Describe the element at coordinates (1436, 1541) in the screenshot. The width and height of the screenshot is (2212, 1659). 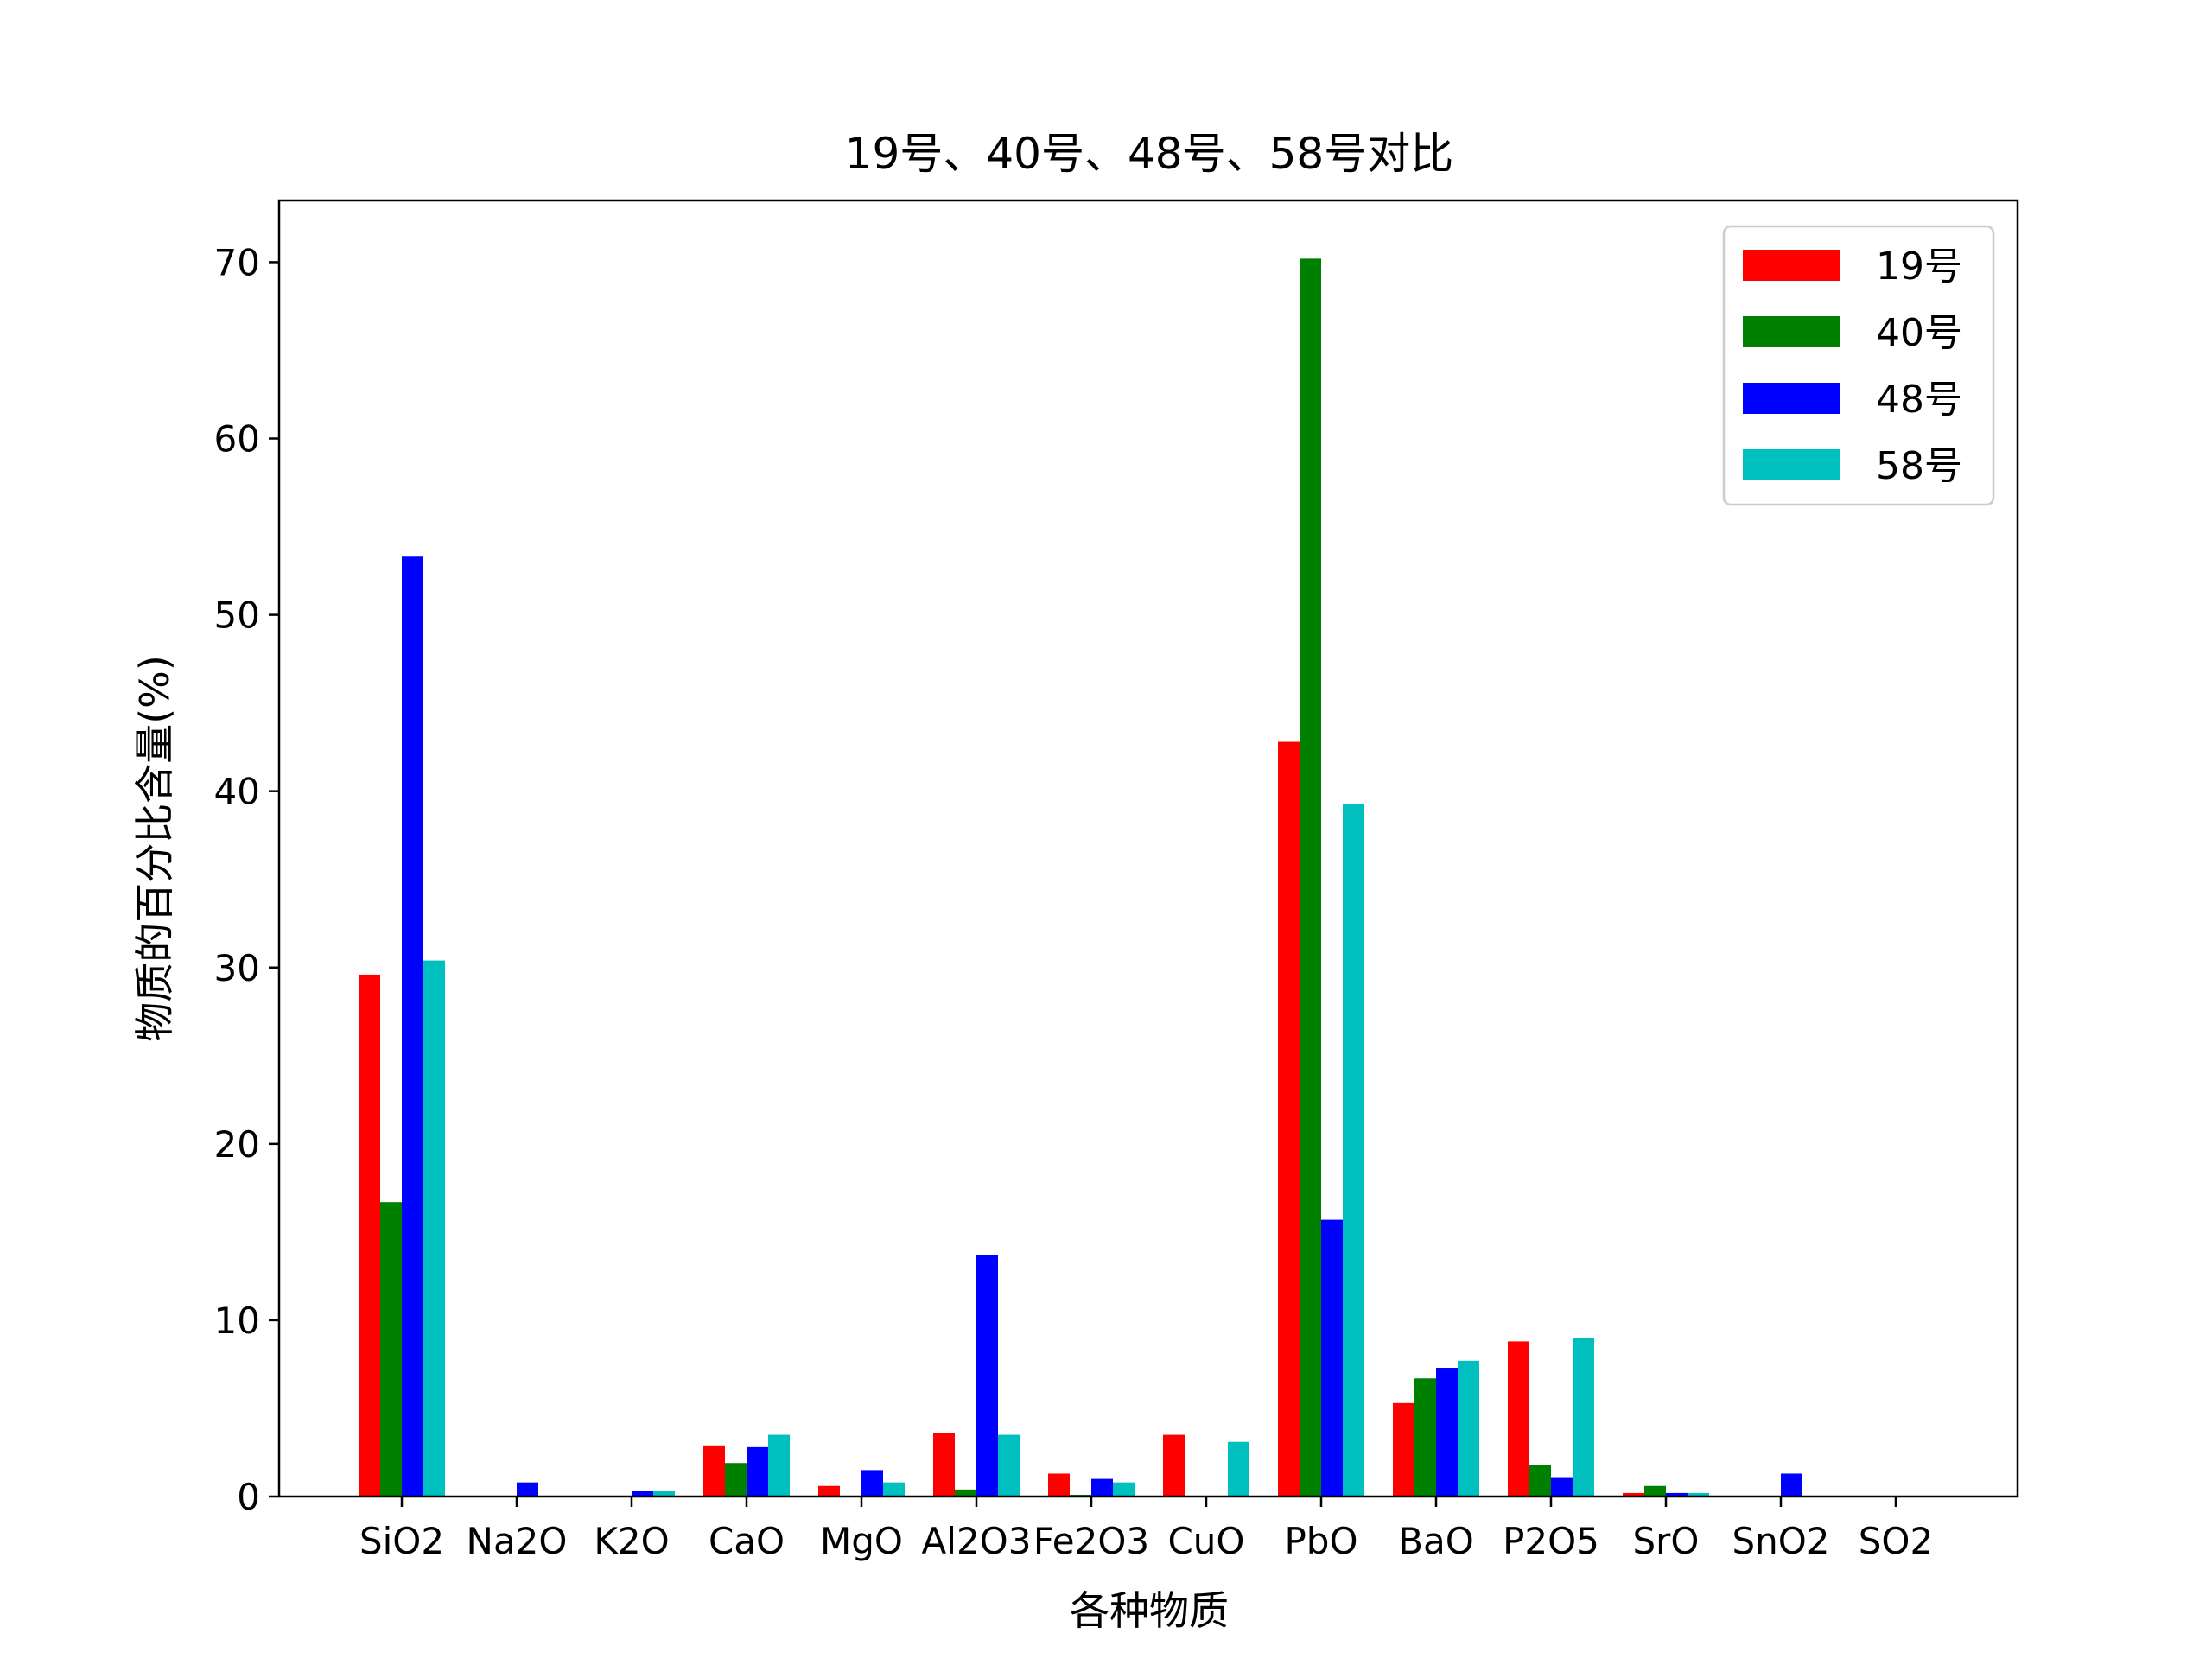
I see `x-tick-label-bao: BaO` at that location.